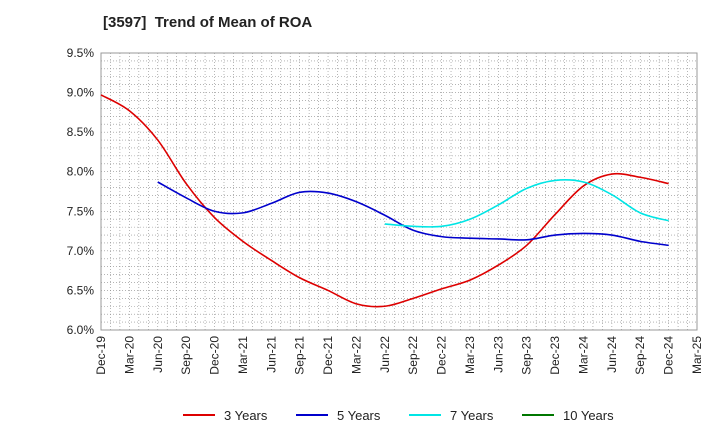 The height and width of the screenshot is (440, 720). I want to click on x-tick-label: Sep-20, so click(186, 355).